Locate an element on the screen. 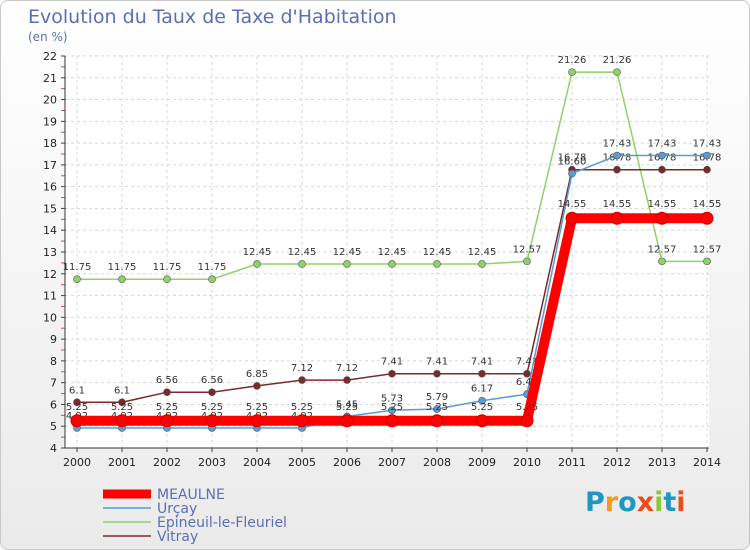 The width and height of the screenshot is (750, 550). data-label: 7.12 is located at coordinates (302, 368).